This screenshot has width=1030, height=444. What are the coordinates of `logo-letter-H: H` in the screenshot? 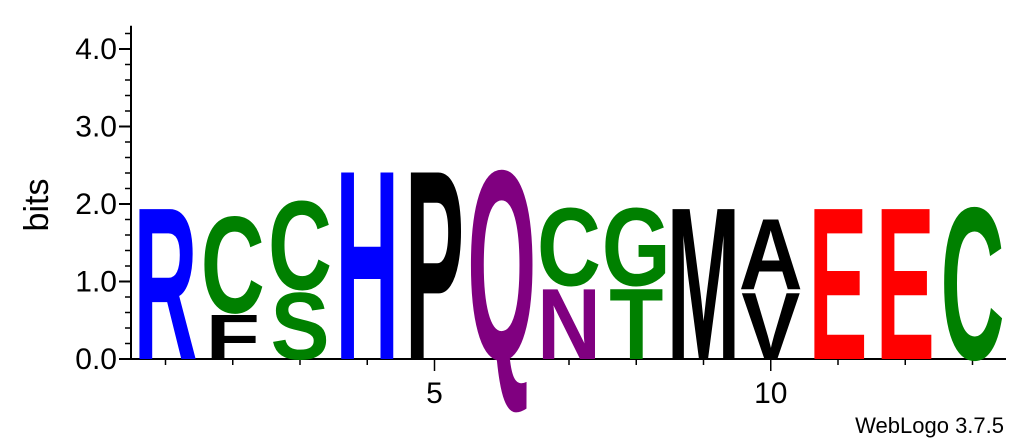 It's located at (367, 265).